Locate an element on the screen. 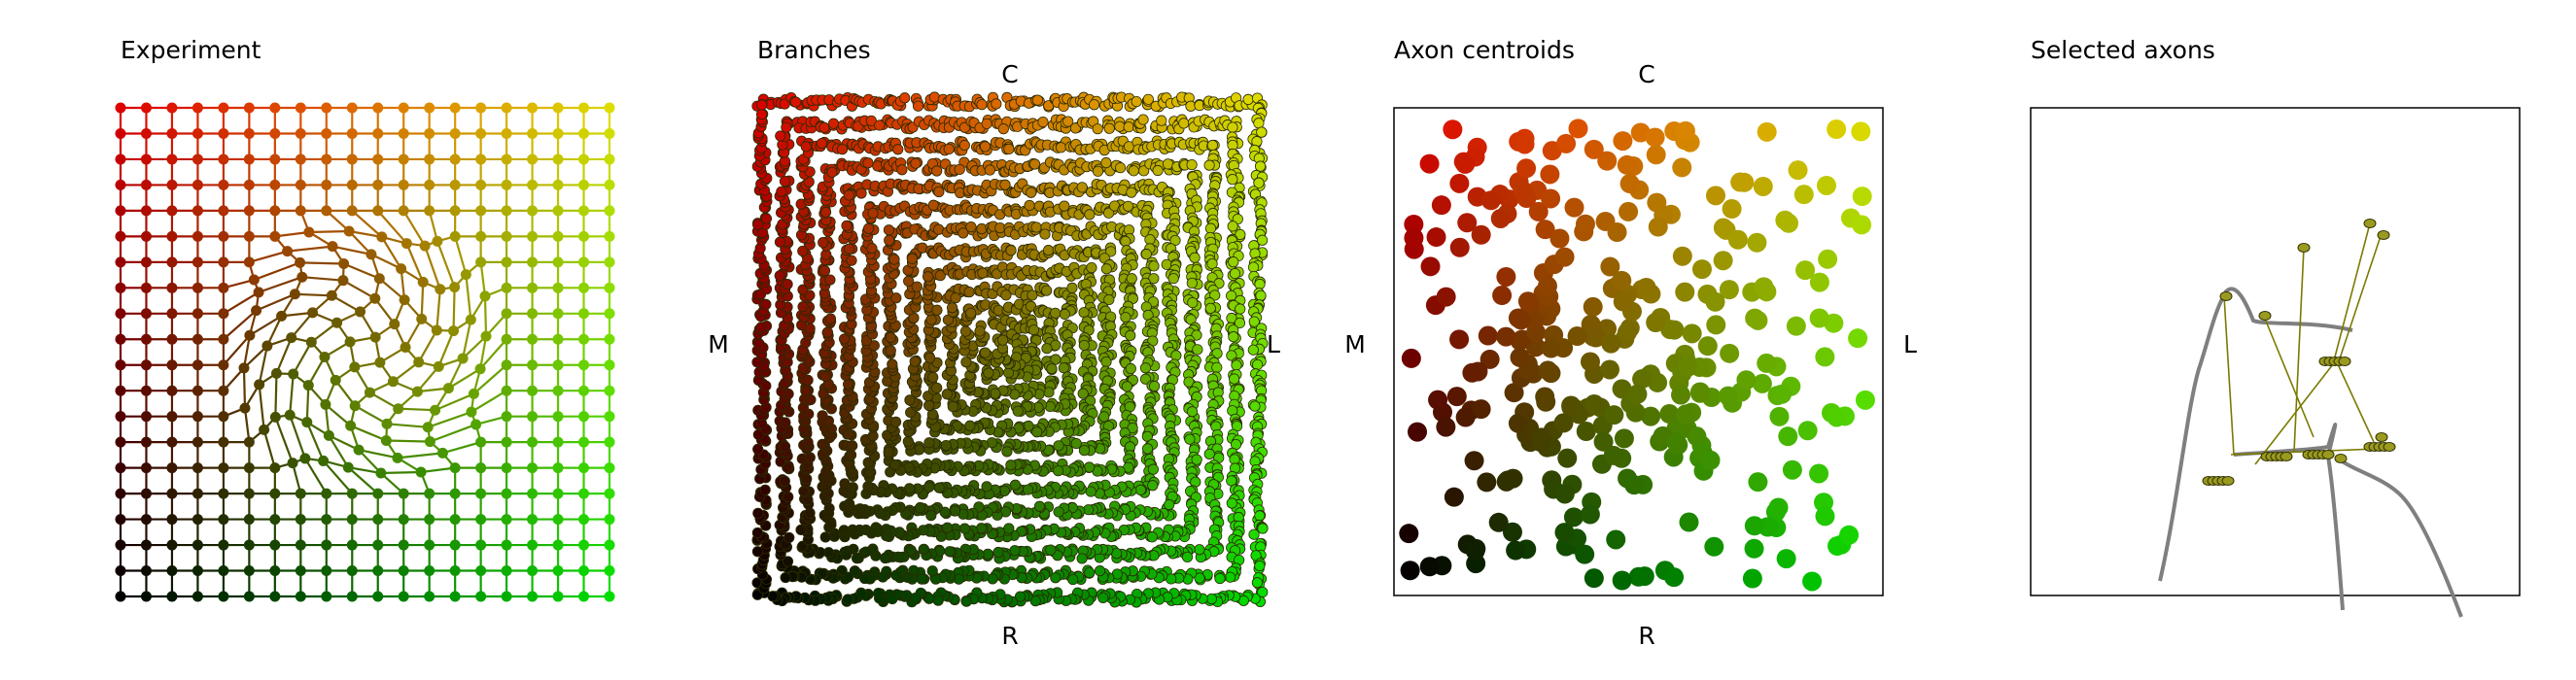 The image size is (2576, 680). axon-centroids-title: Axon centroids is located at coordinates (1484, 50).